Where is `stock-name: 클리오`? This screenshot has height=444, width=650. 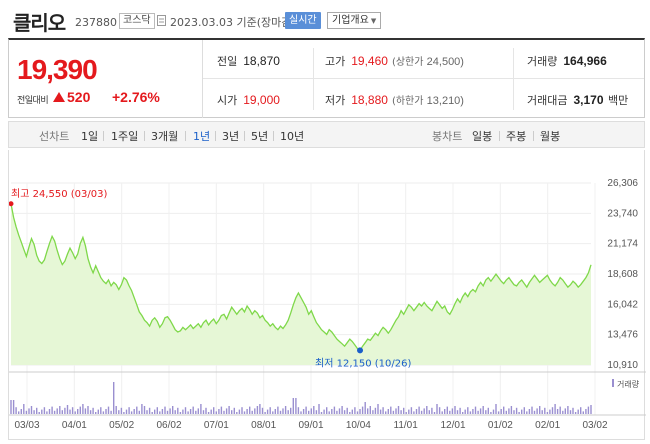
stock-name: 클리오 is located at coordinates (39, 23).